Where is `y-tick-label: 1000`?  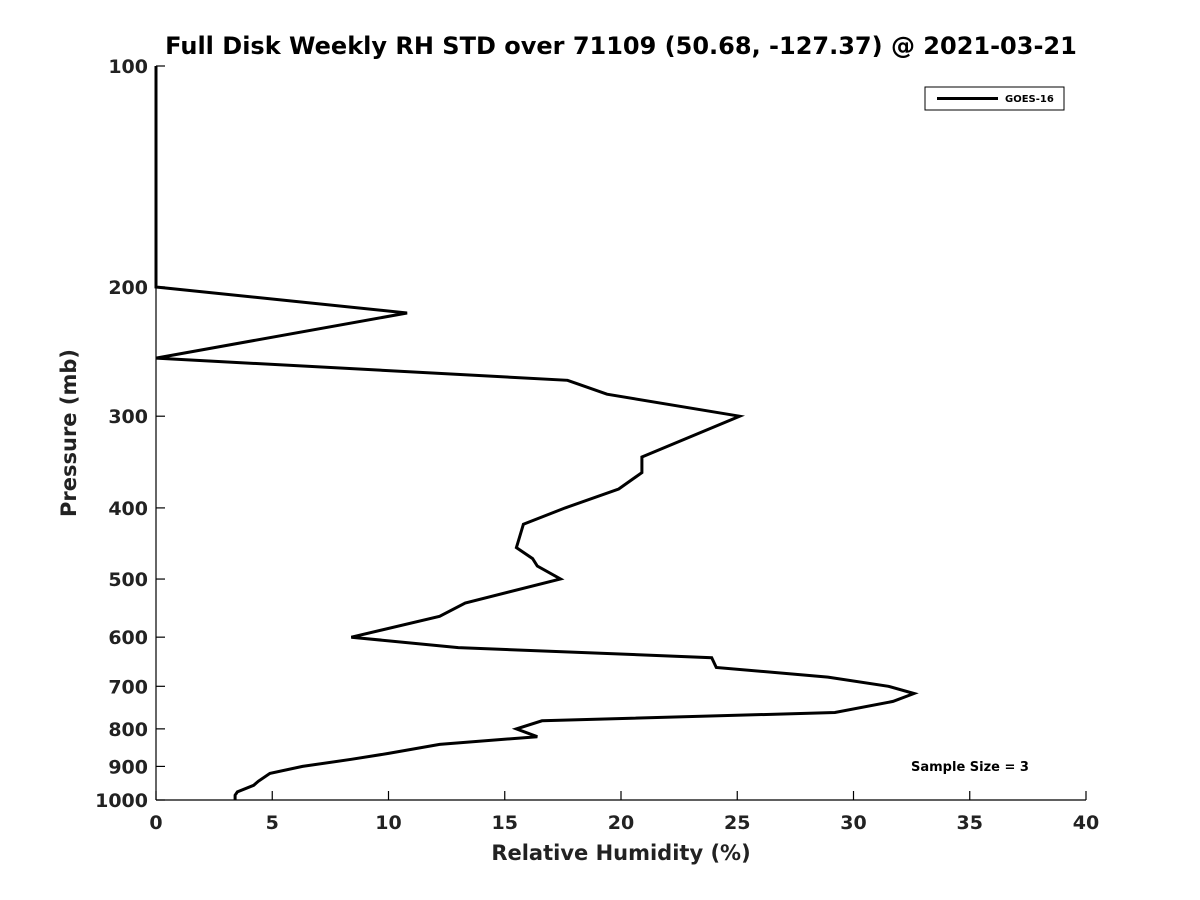 y-tick-label: 1000 is located at coordinates (121, 801).